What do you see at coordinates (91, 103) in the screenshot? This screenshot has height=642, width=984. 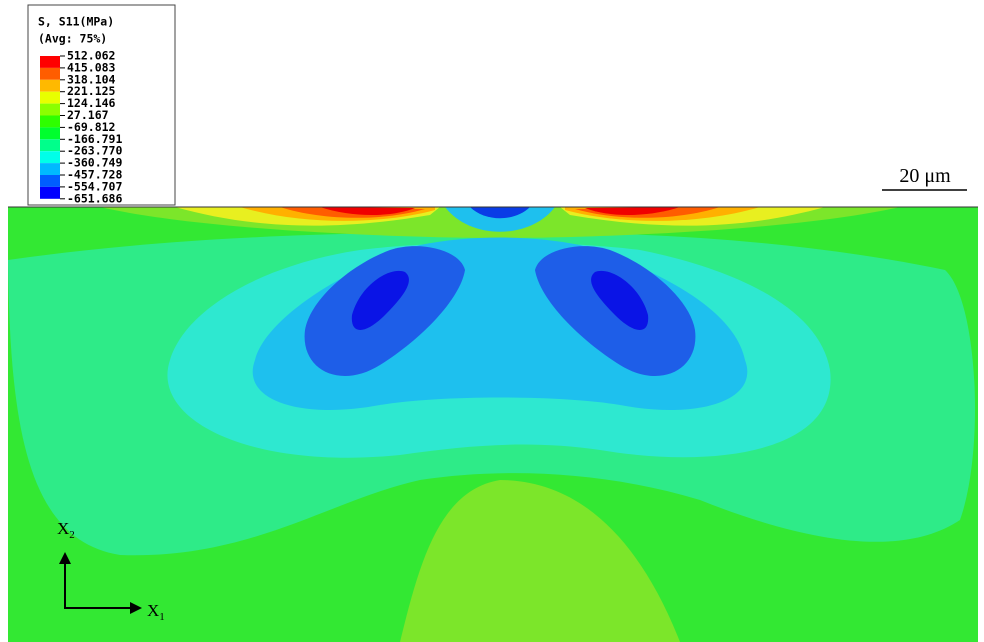 I see `legend-label: 124.146` at bounding box center [91, 103].